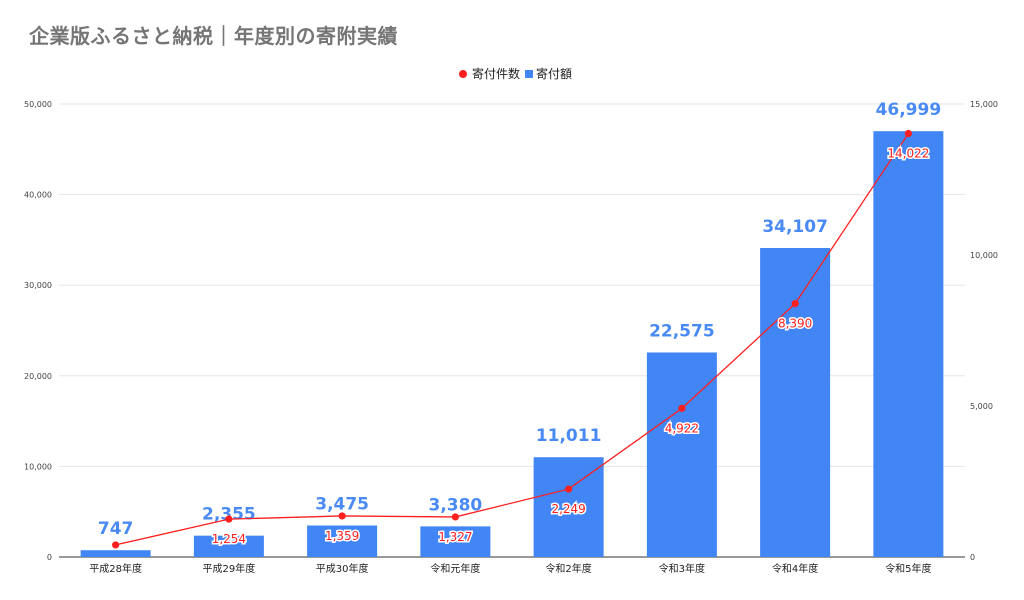 The width and height of the screenshot is (1024, 600). Describe the element at coordinates (213, 36) in the screenshot. I see `chart-title: 企業版ふるさと納税｜年度別の寄附実績` at that location.